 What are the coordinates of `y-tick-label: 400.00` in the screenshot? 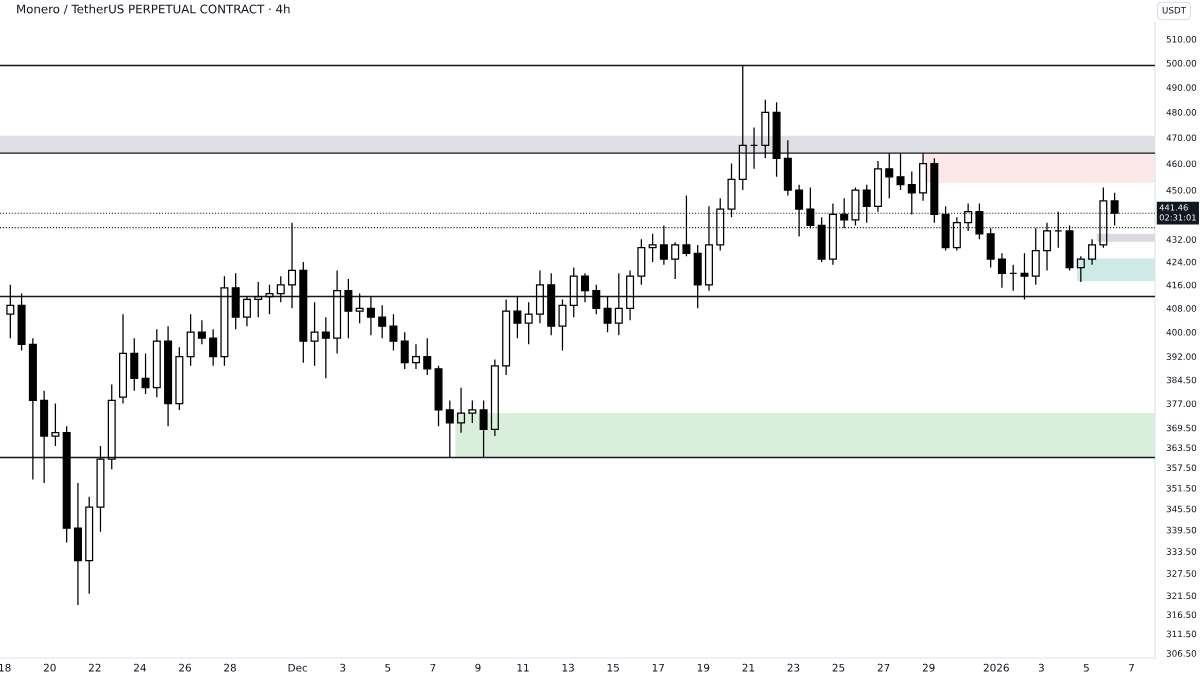 It's located at (1181, 332).